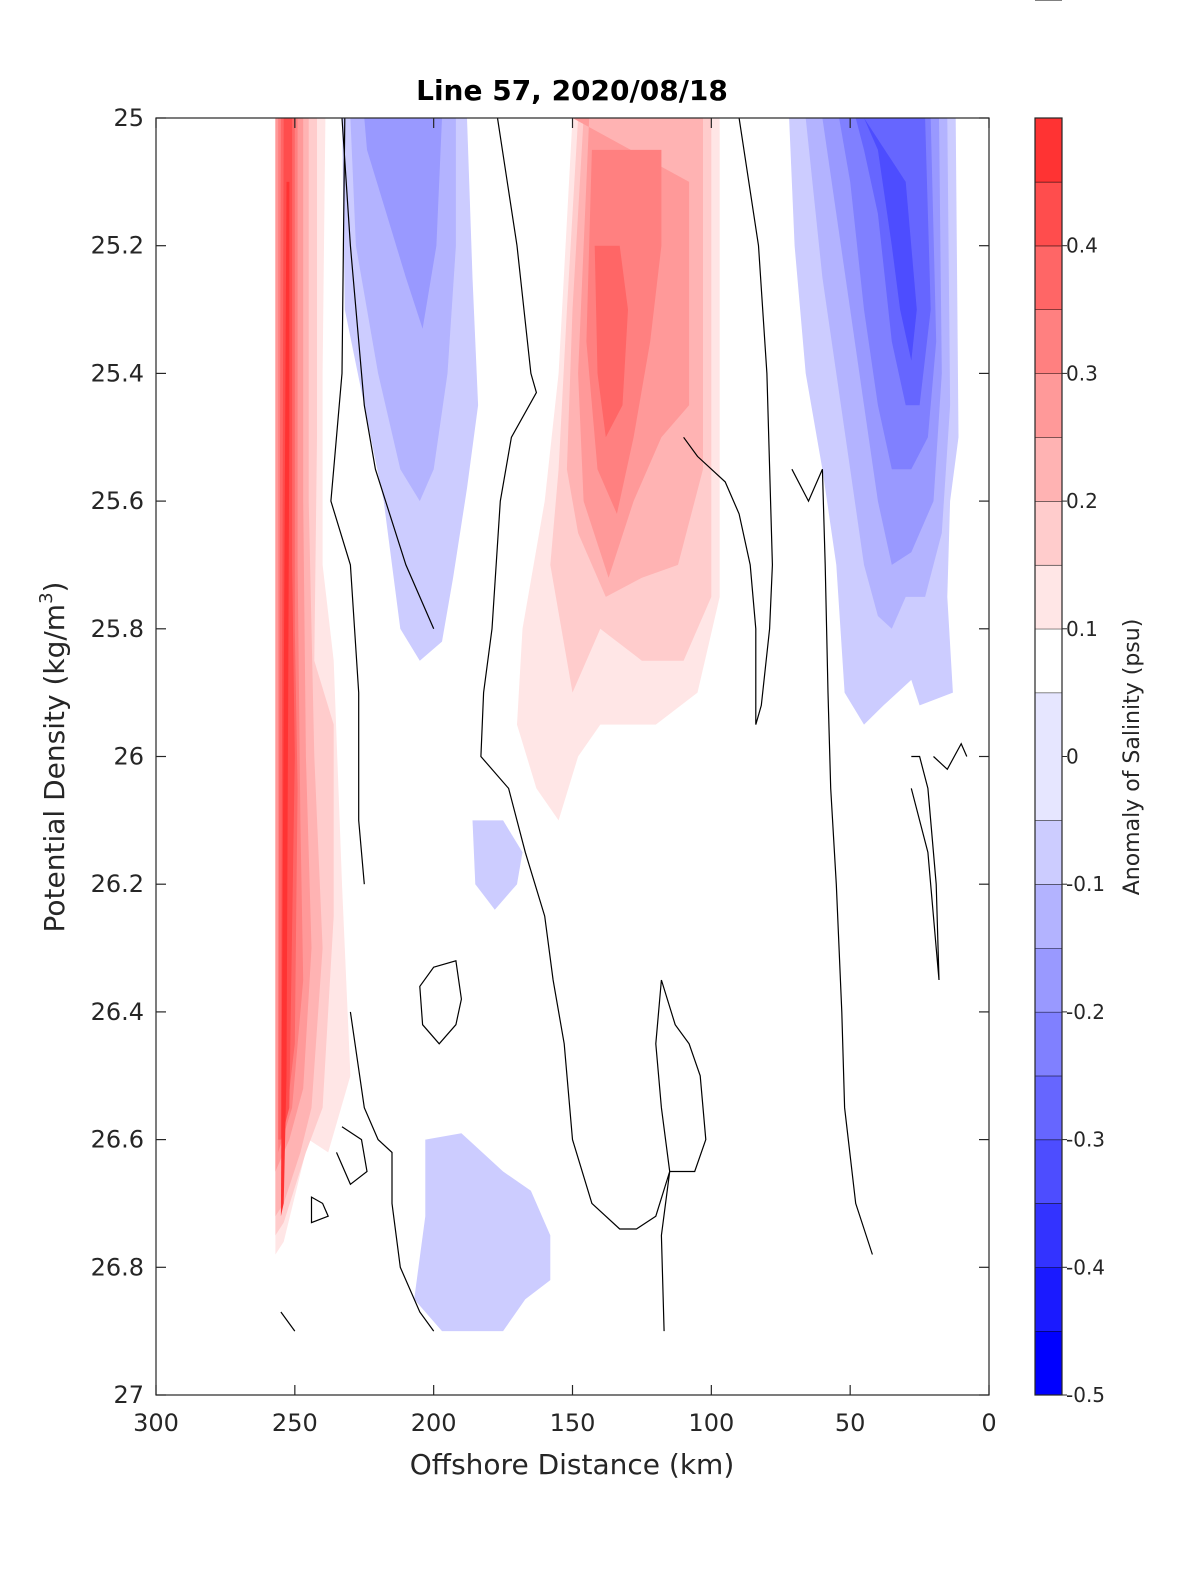  I want to click on colorbar-tick-label: -0.4, so click(1085, 1267).